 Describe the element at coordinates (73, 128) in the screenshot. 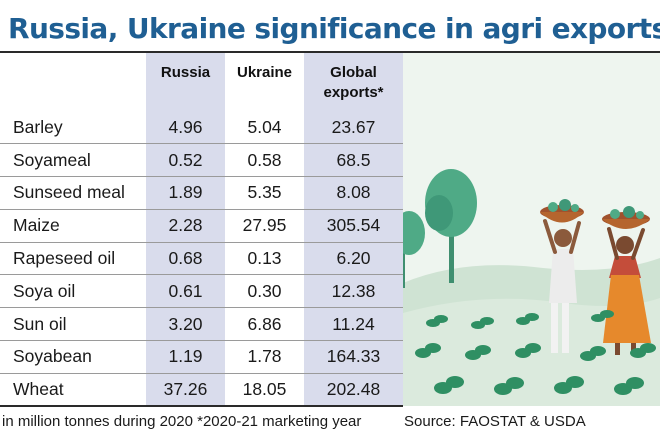

I see `row-item-label: Barley` at that location.